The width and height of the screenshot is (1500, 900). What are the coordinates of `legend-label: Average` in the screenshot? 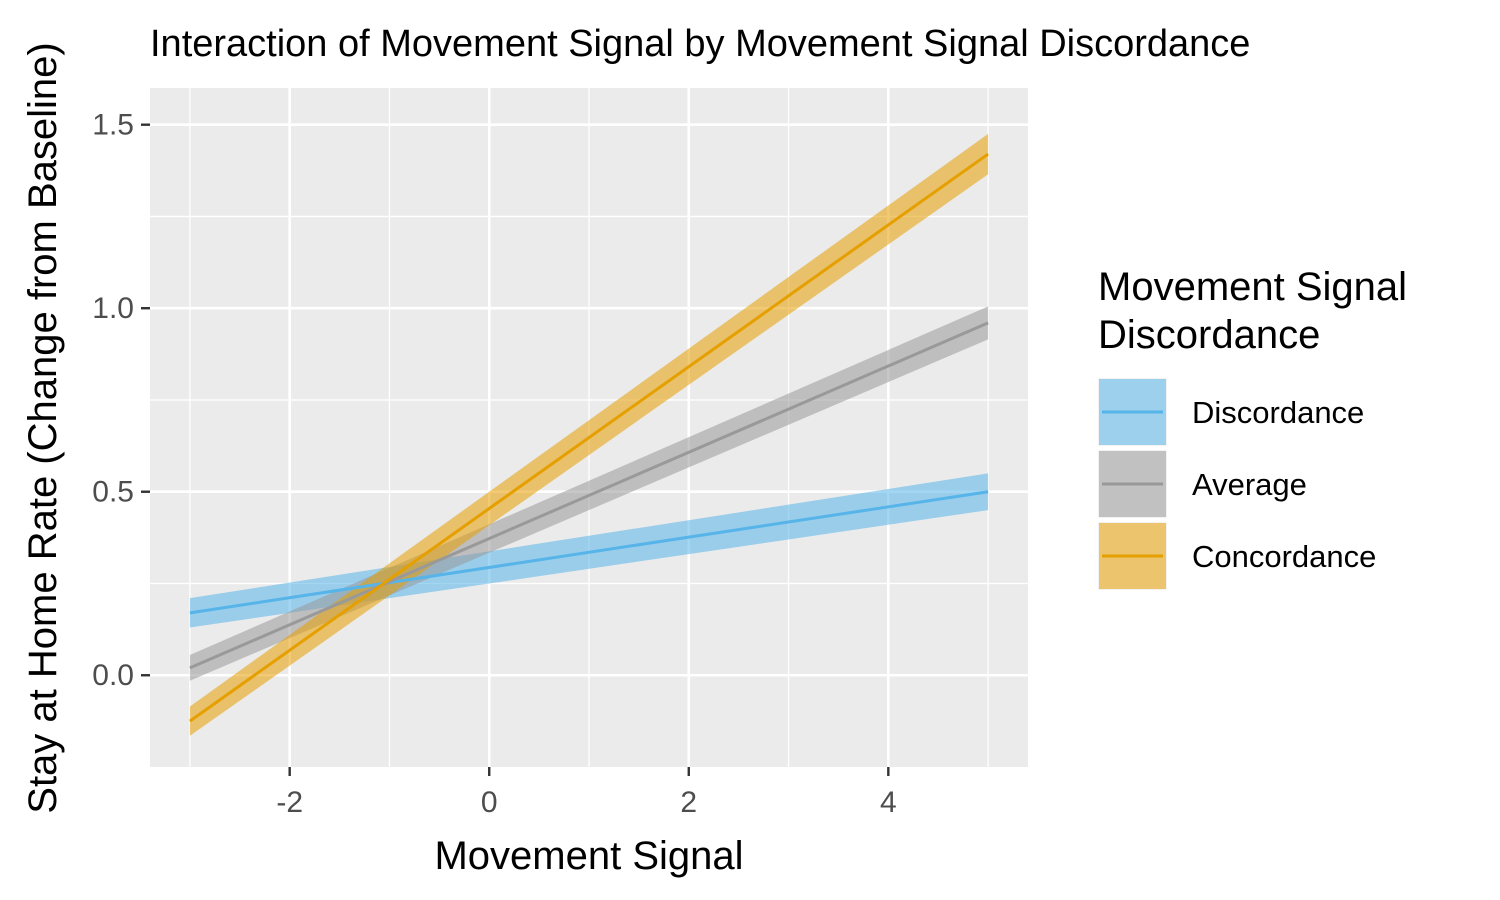 It's located at (1249, 484).